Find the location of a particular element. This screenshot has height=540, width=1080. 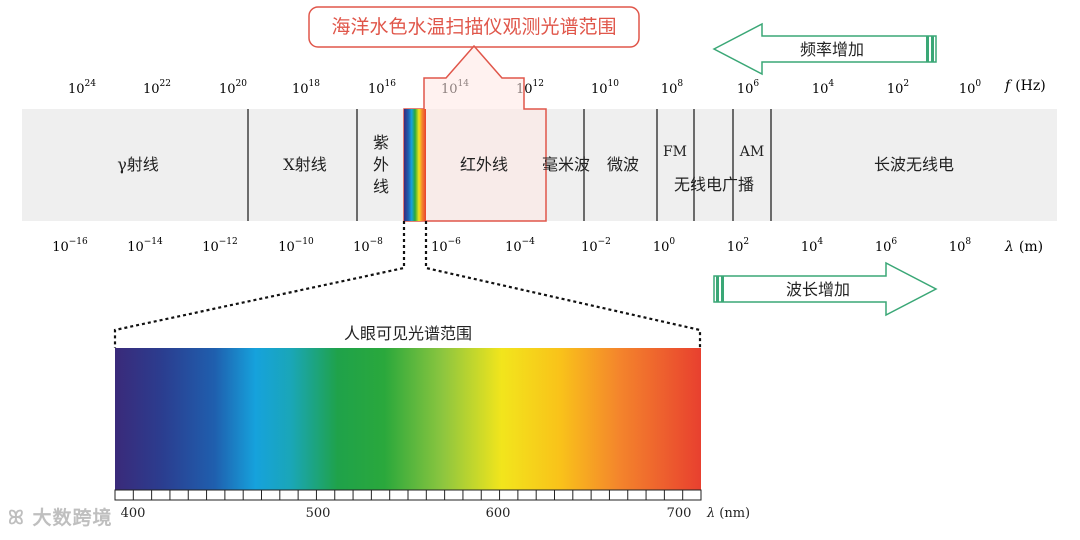

visible-spectrum-bar is located at coordinates (408, 419).